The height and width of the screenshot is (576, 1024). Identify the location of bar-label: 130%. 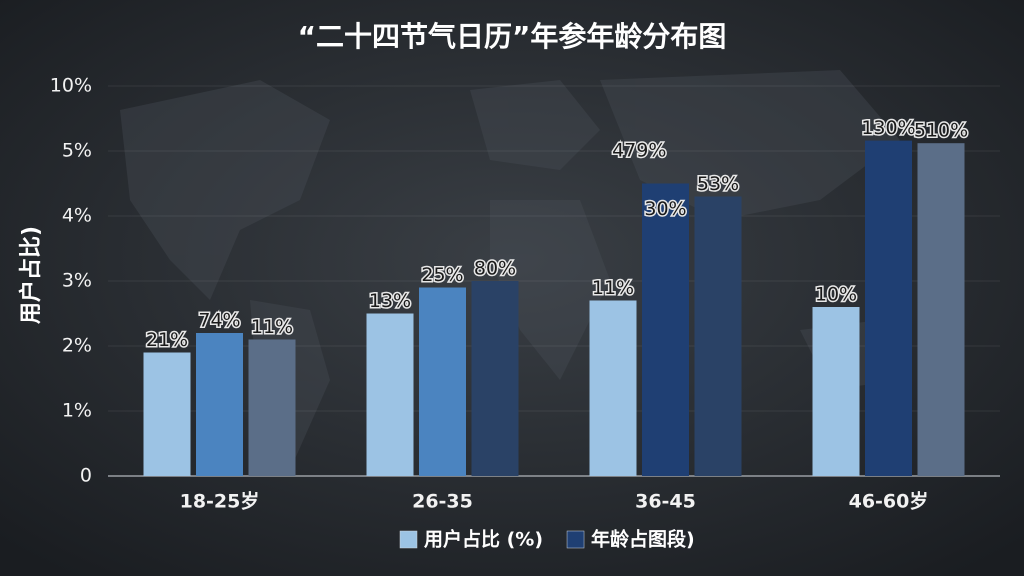
(888, 128).